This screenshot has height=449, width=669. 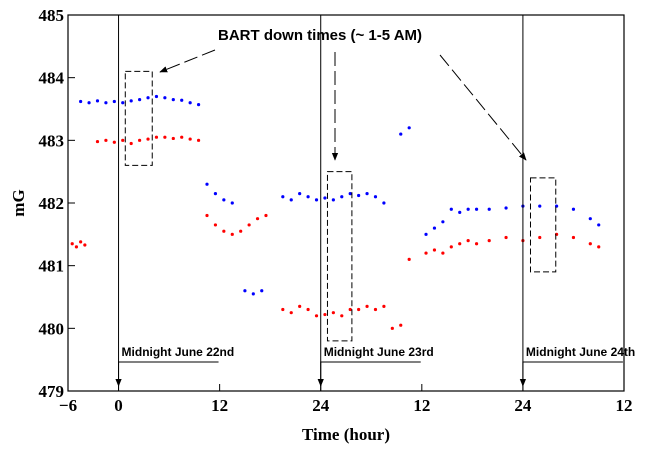 What do you see at coordinates (320, 35) in the screenshot?
I see `annotation: BART down times (~ 1-5 AM)` at bounding box center [320, 35].